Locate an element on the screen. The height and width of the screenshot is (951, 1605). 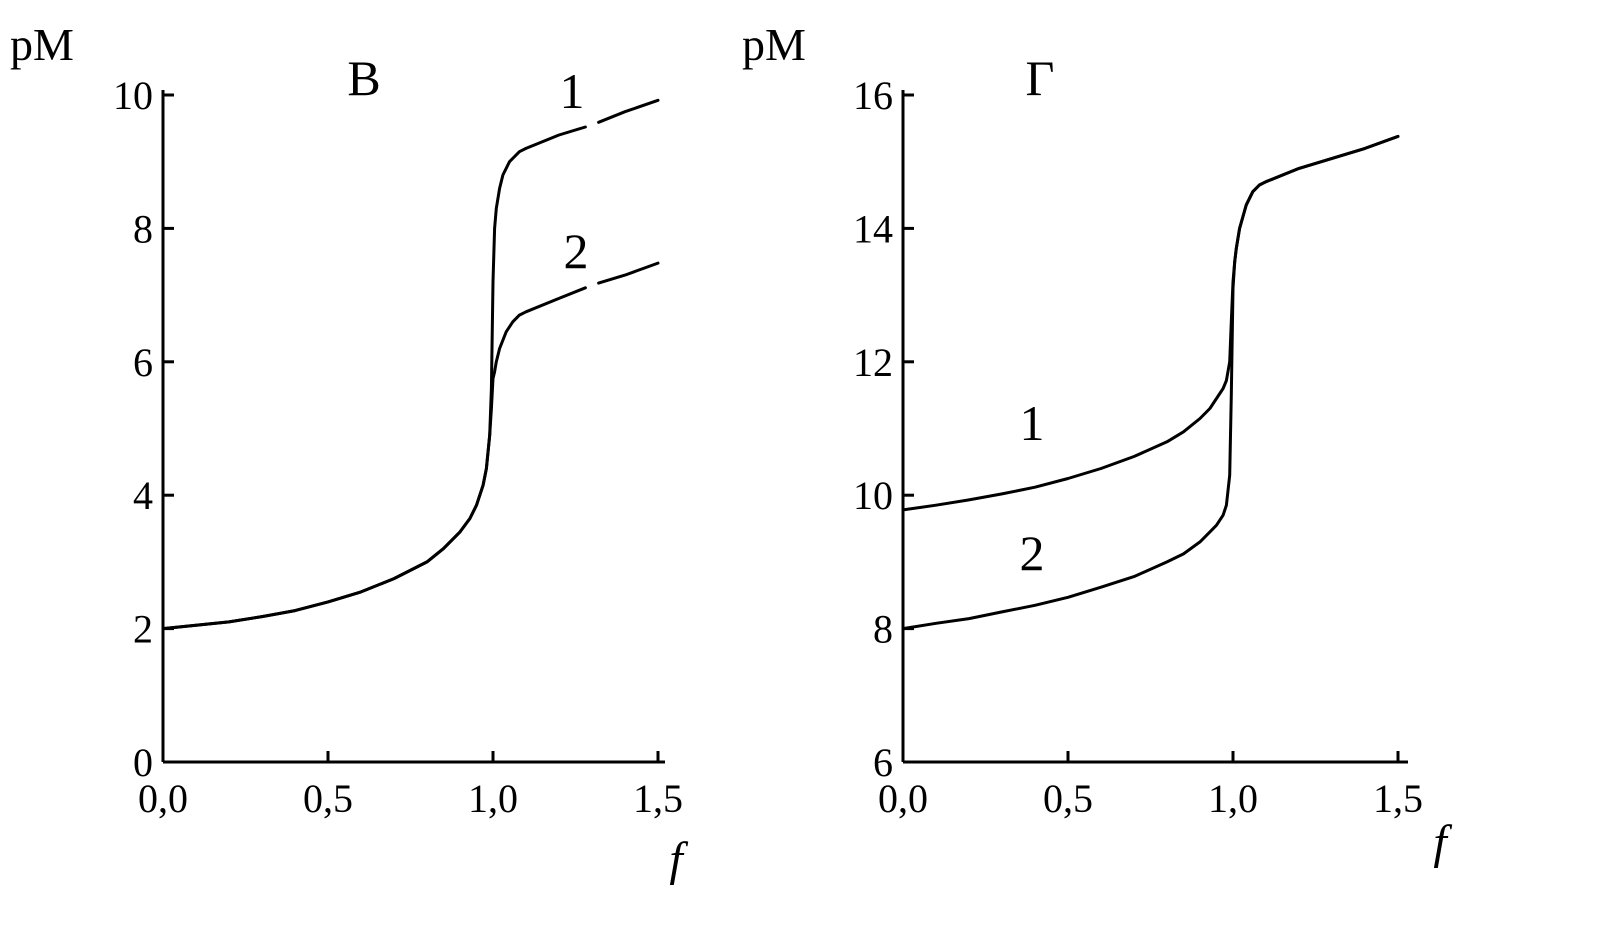
panel-title: Г is located at coordinates (1040, 78).